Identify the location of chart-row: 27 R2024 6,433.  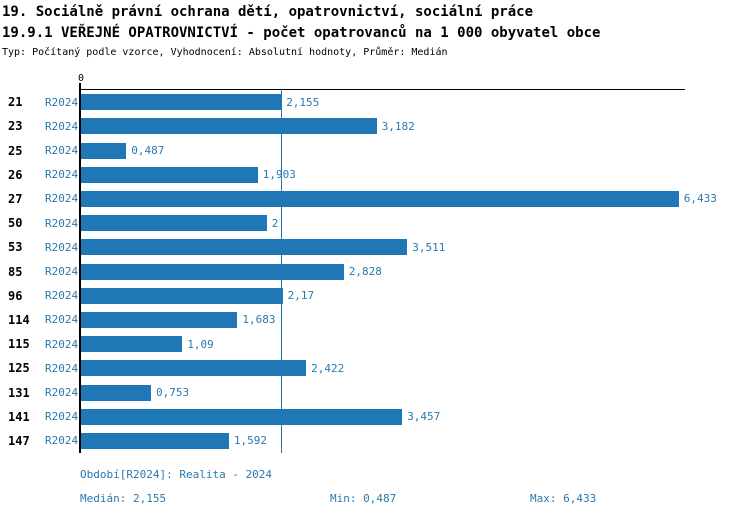
(375, 199).